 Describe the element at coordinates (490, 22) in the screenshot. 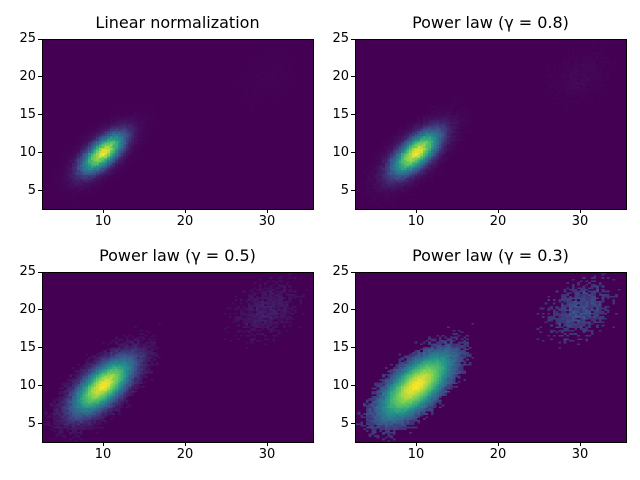

I see `panel-title: Power law (γ = 0.8)` at that location.